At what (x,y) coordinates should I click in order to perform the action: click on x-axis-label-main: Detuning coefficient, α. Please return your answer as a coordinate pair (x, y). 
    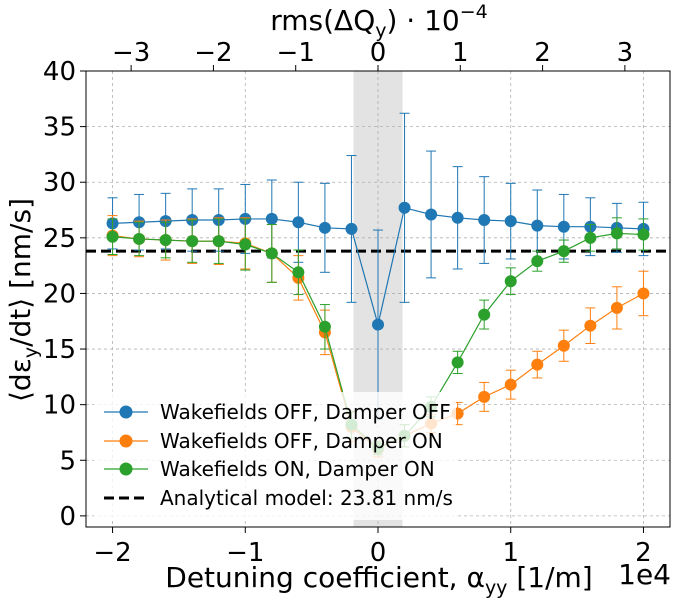
    Looking at the image, I should click on (325, 577).